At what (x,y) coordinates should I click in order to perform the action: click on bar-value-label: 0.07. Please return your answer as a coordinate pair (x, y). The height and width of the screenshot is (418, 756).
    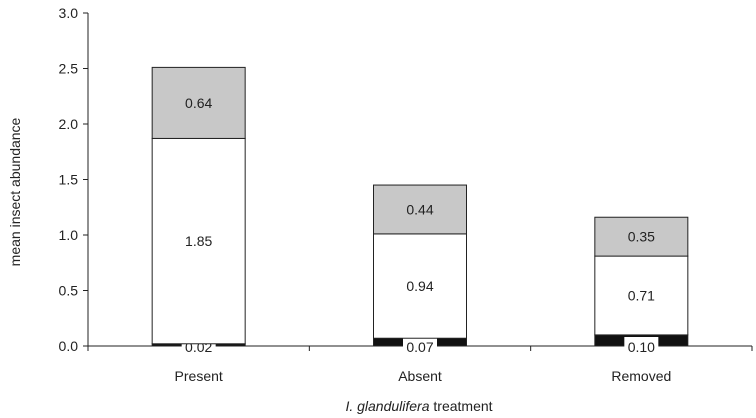
    Looking at the image, I should click on (419, 347).